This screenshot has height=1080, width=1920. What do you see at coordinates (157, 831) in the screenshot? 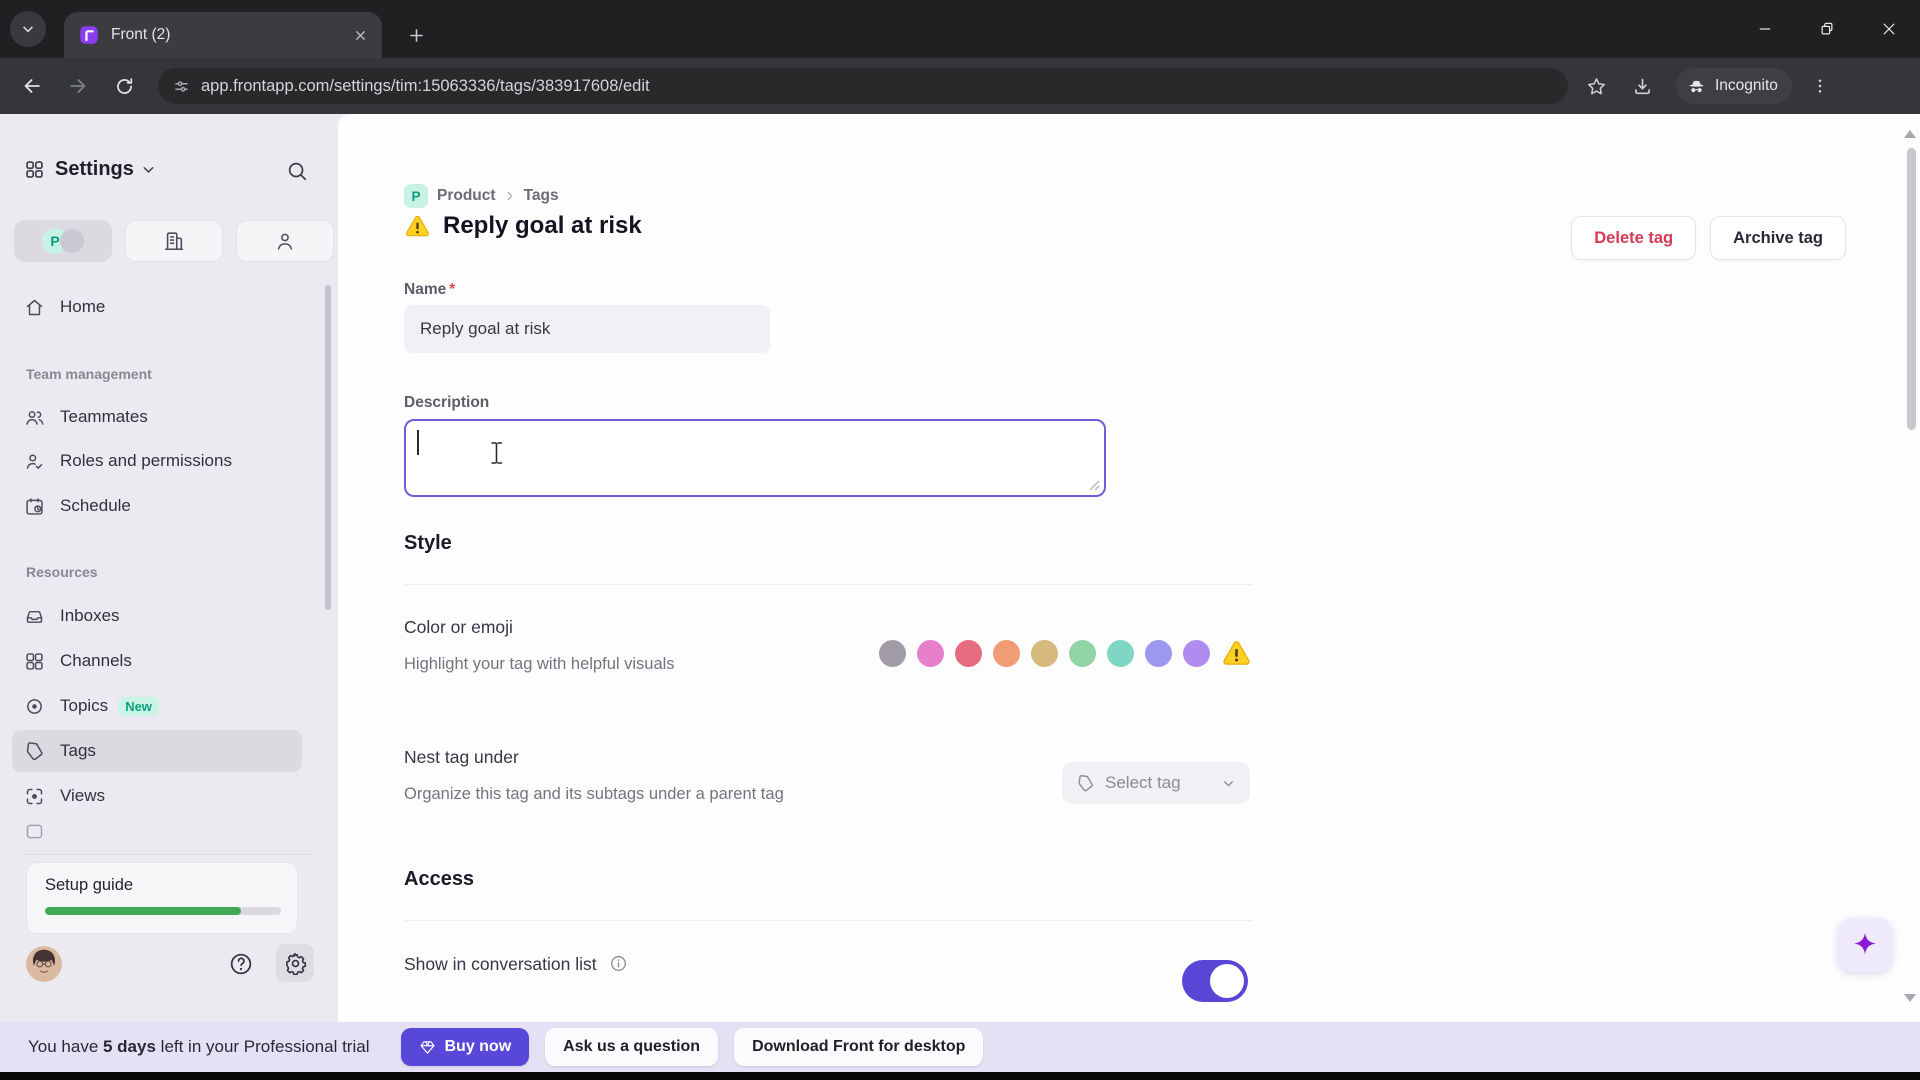
I see `sidebar-item-partial` at bounding box center [157, 831].